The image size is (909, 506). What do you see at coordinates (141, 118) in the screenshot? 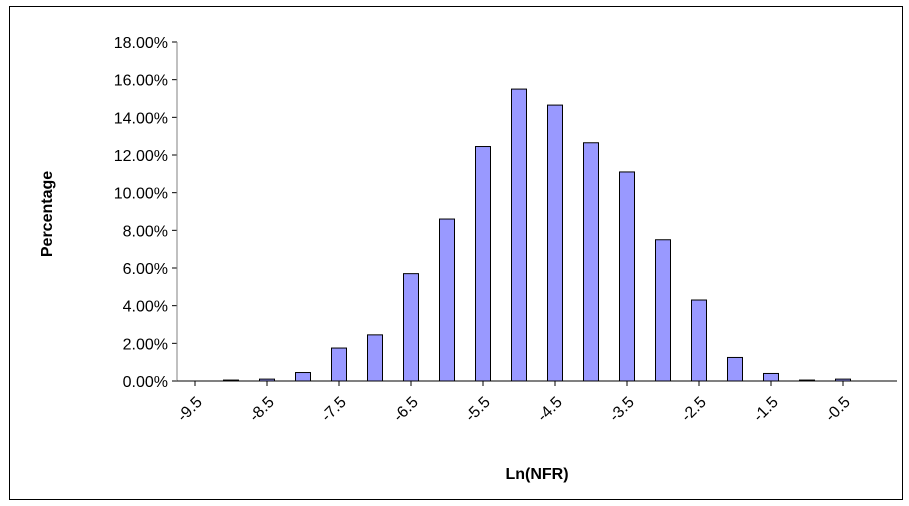
I see `y-tick-label: 14.00%` at bounding box center [141, 118].